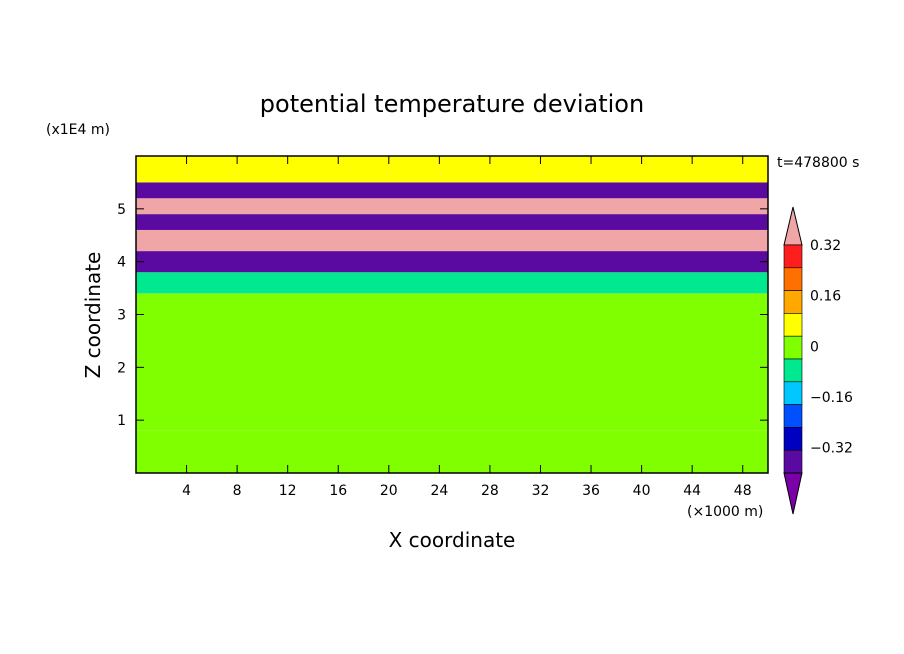 The image size is (904, 654). I want to click on x-tick-label: 8, so click(237, 491).